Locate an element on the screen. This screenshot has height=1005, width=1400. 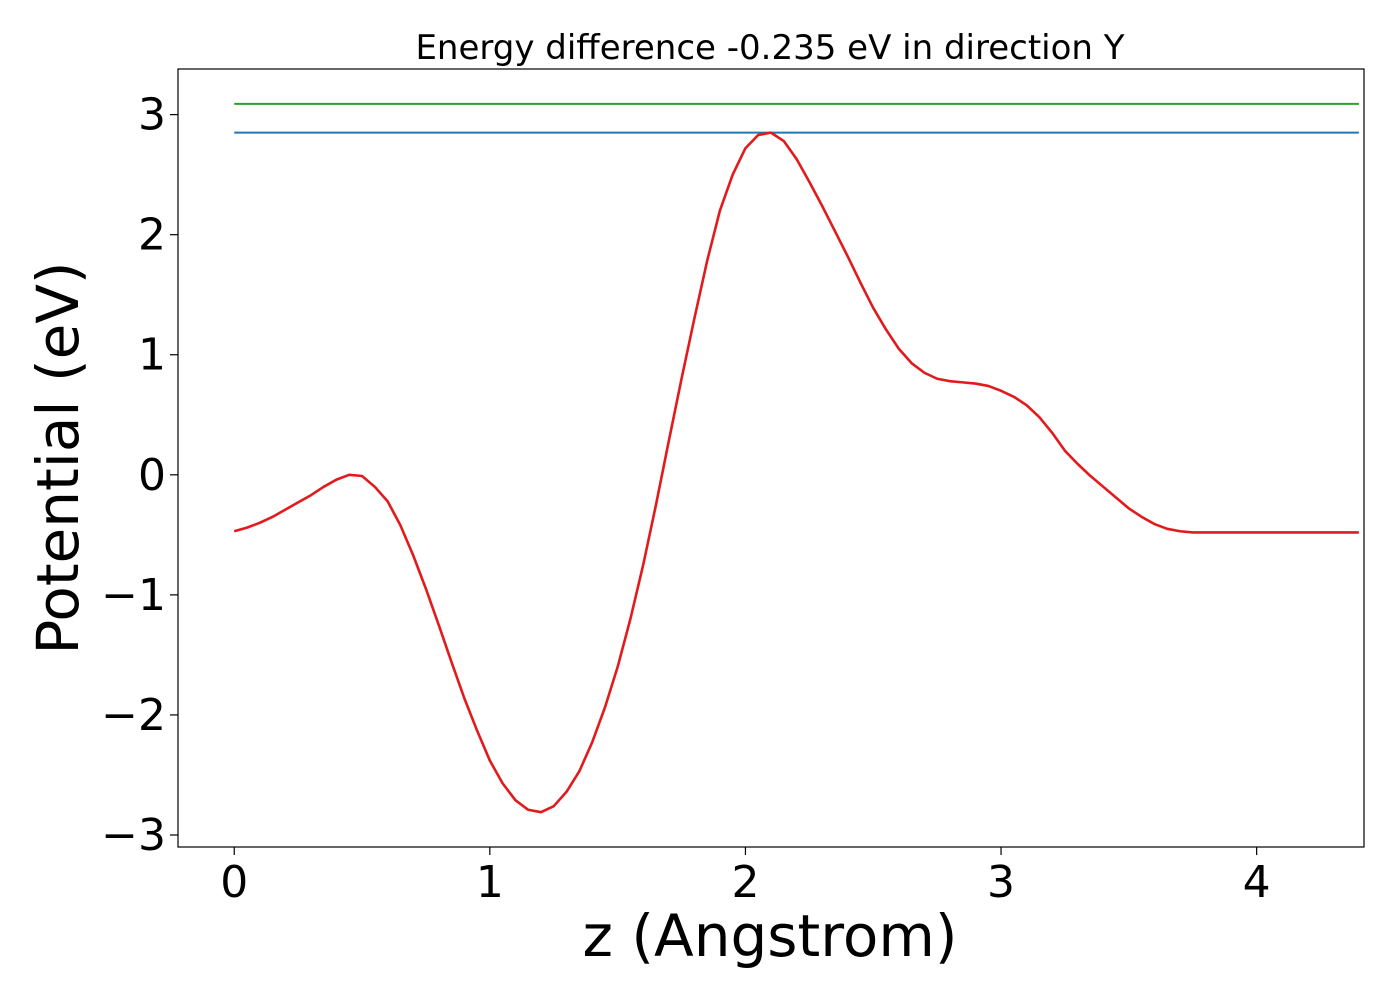
y-axis: 3 2 1 0 −1 −2 −3 is located at coordinates (139, 475).